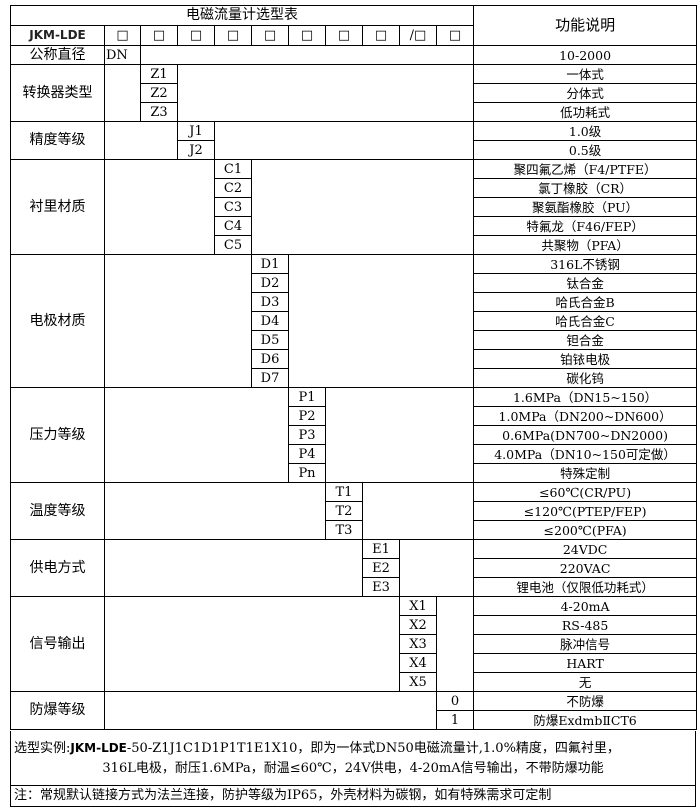 This screenshot has width=700, height=810. Describe the element at coordinates (585, 511) in the screenshot. I see `option-description: ≤120℃(PTEP/FEP)` at that location.